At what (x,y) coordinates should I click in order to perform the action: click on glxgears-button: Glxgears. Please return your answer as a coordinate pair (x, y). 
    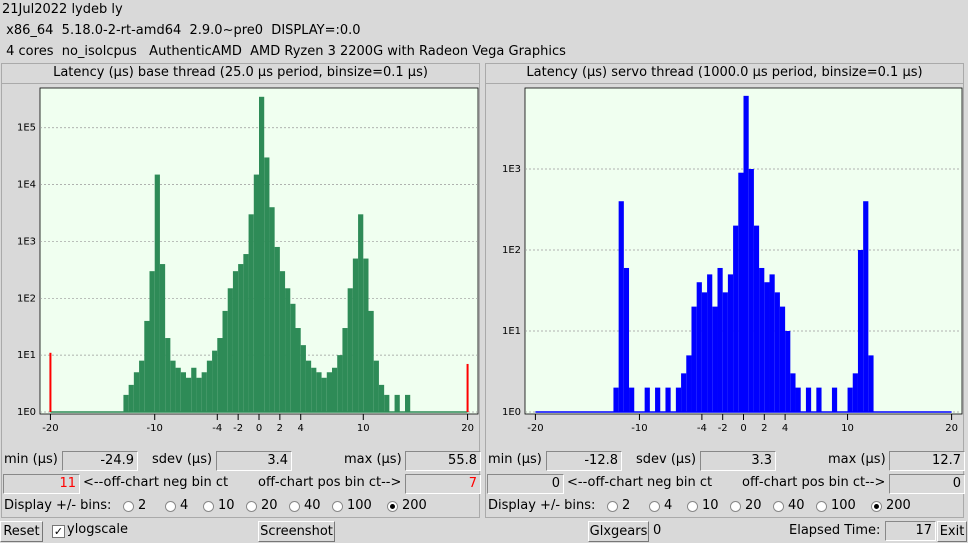
    Looking at the image, I should click on (618, 531).